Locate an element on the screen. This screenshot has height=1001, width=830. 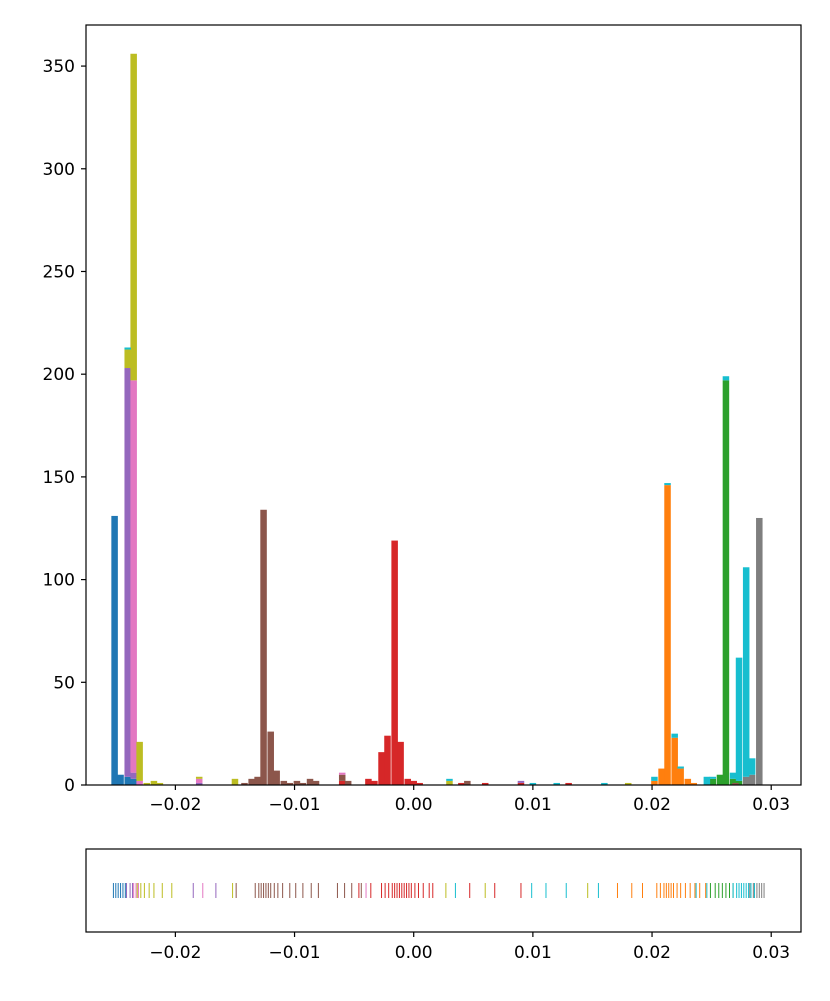
y-tick-label: 200 is located at coordinates (59, 375).